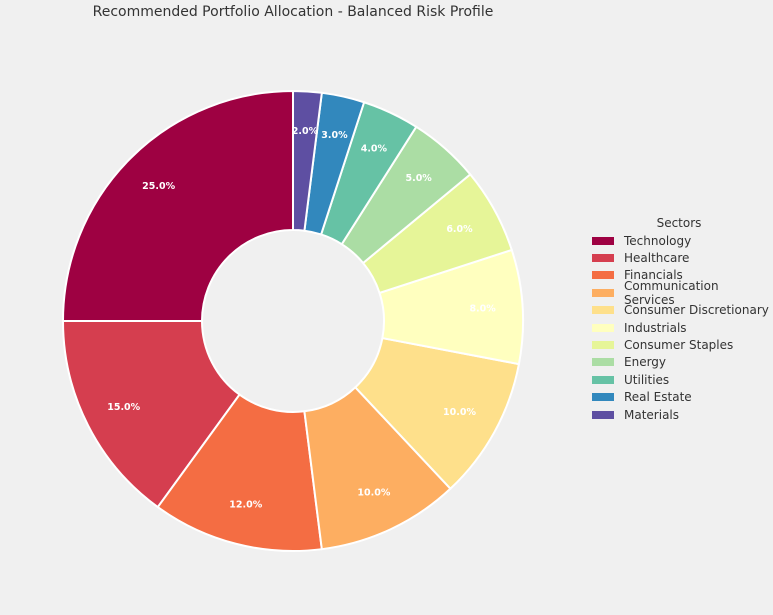 Image resolution: width=773 pixels, height=615 pixels. I want to click on legend-item-financials: Financials, so click(679, 275).